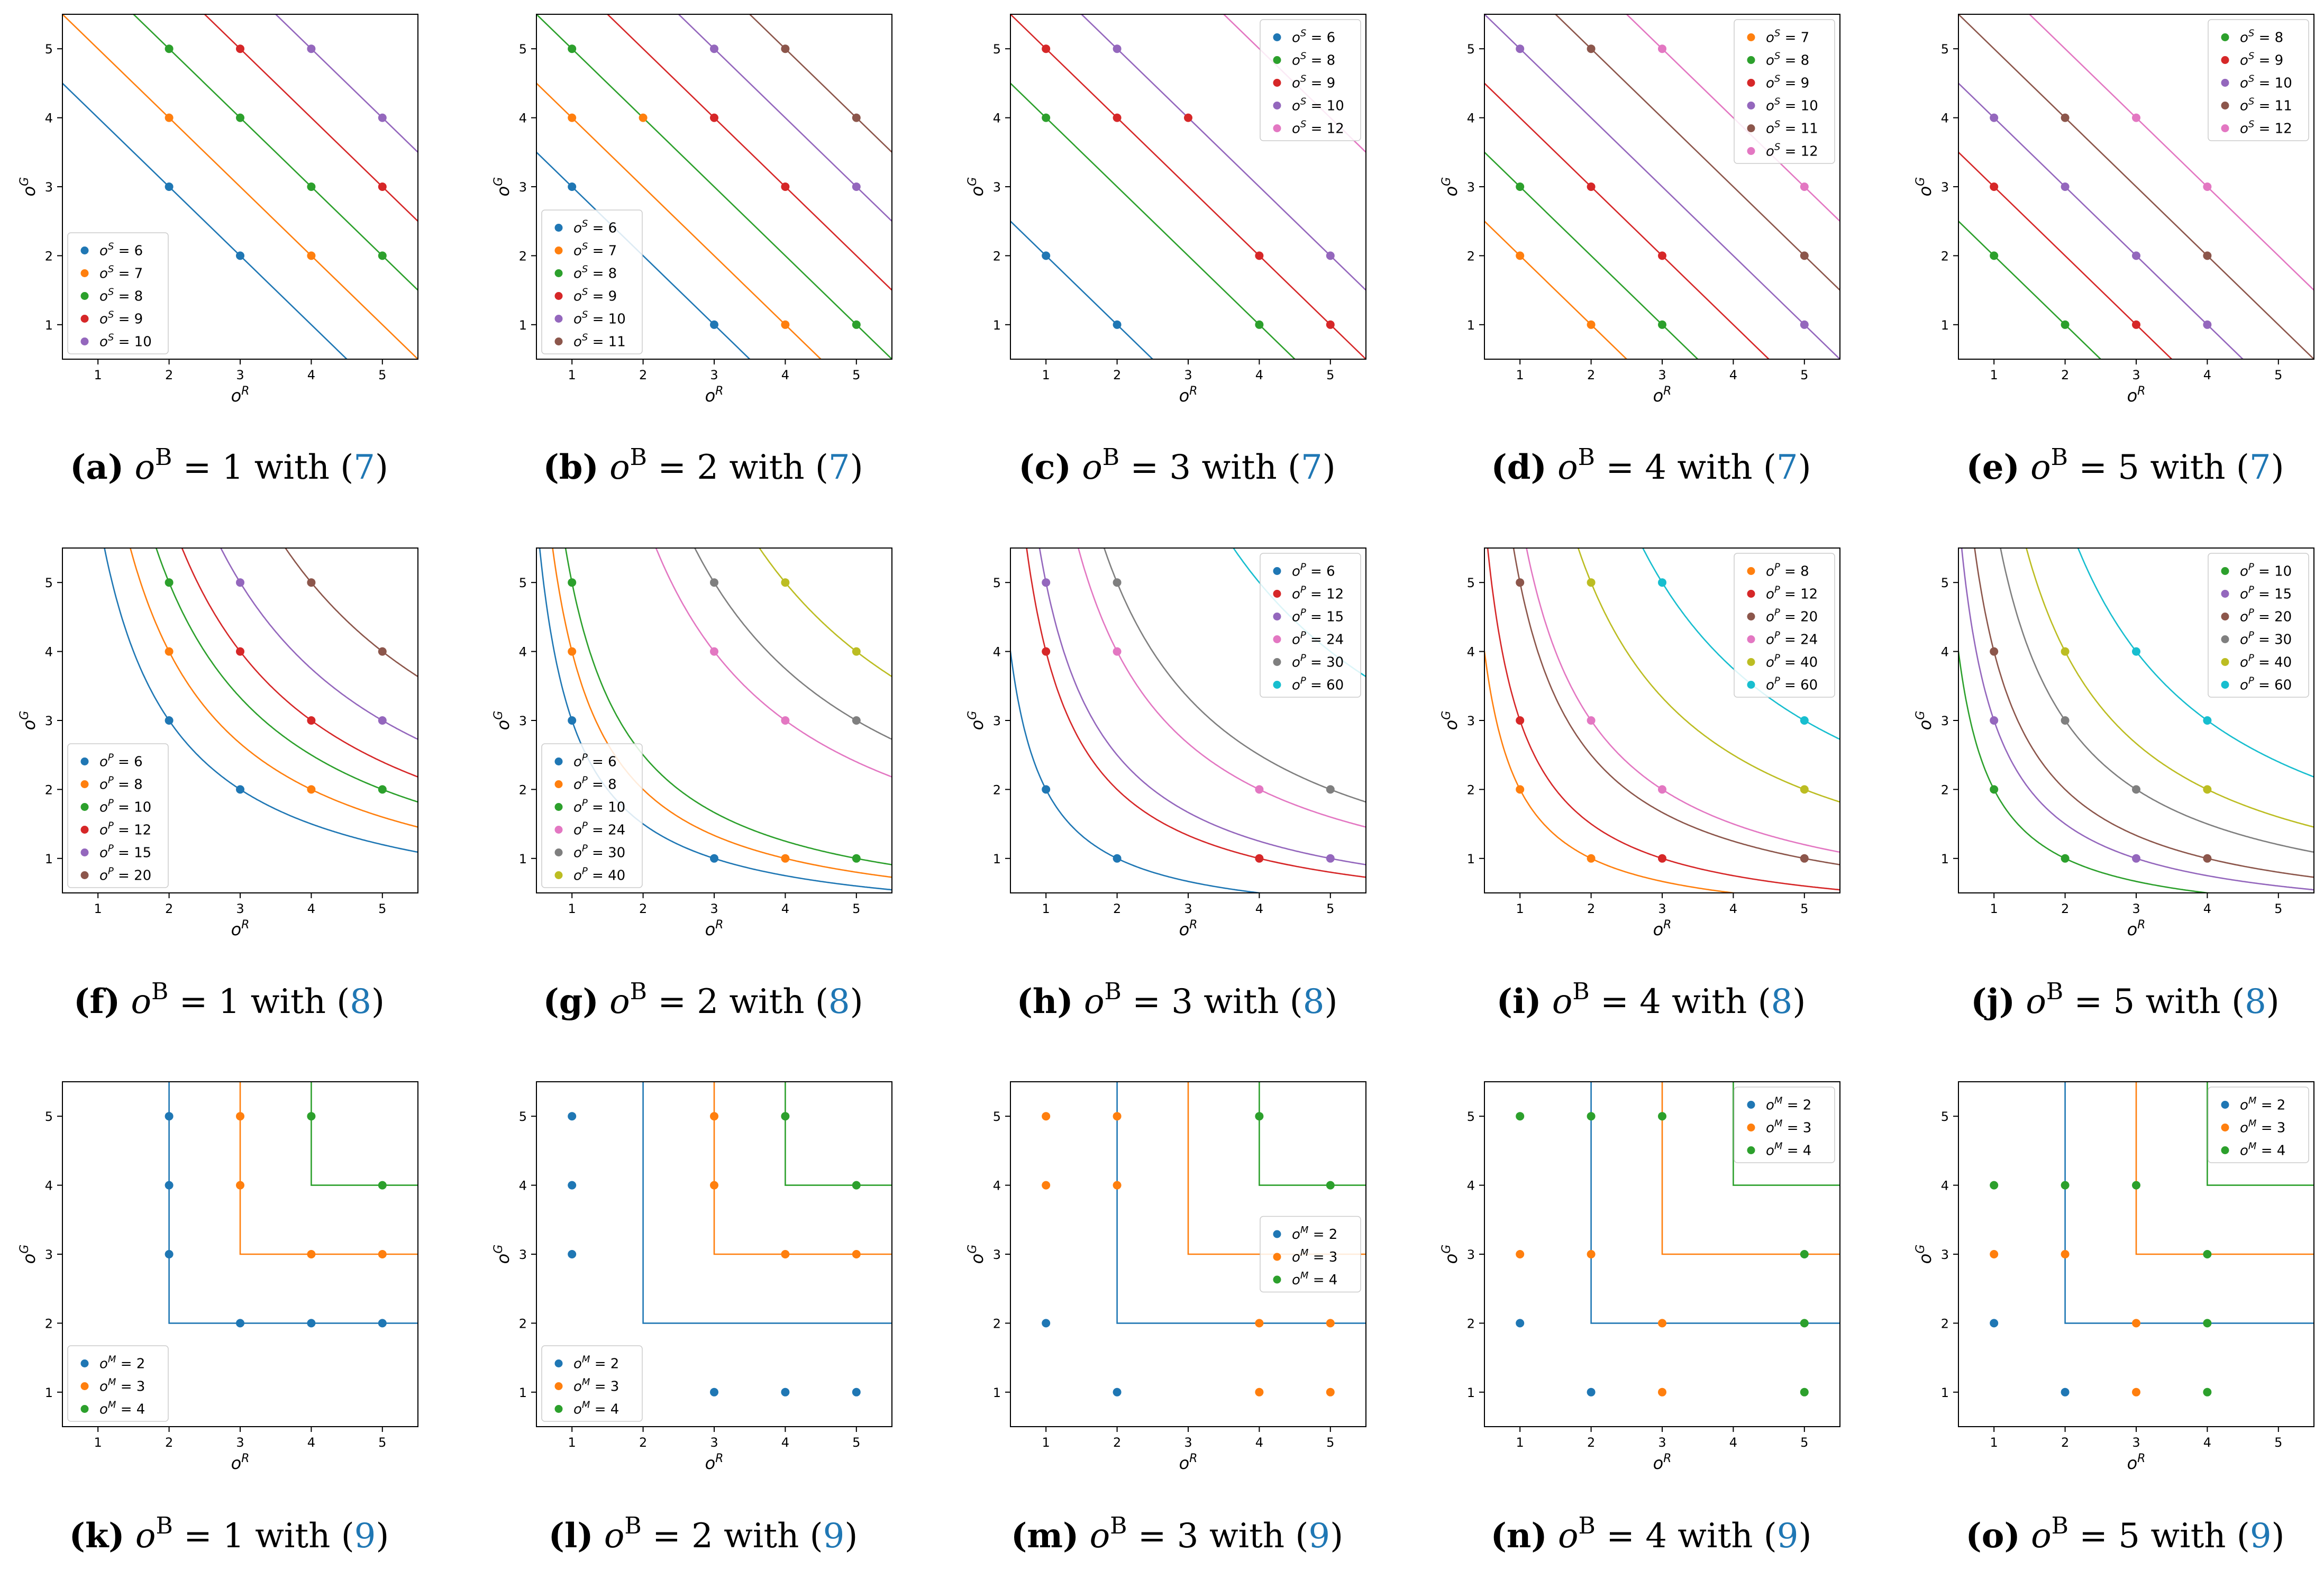 The image size is (2324, 1570). What do you see at coordinates (1787, 571) in the screenshot?
I see `legend-entry-8: oP = 8` at bounding box center [1787, 571].